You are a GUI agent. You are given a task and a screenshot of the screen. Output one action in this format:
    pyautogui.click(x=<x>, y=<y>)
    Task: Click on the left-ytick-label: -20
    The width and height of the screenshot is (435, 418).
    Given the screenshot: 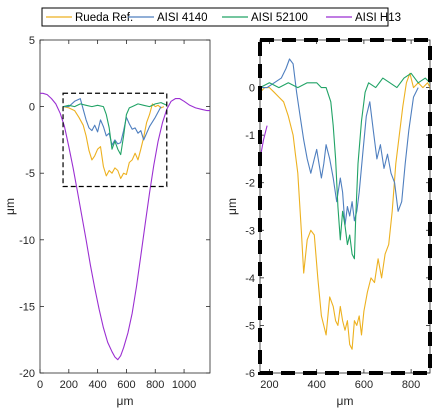 What is the action you would take?
    pyautogui.click(x=27, y=374)
    